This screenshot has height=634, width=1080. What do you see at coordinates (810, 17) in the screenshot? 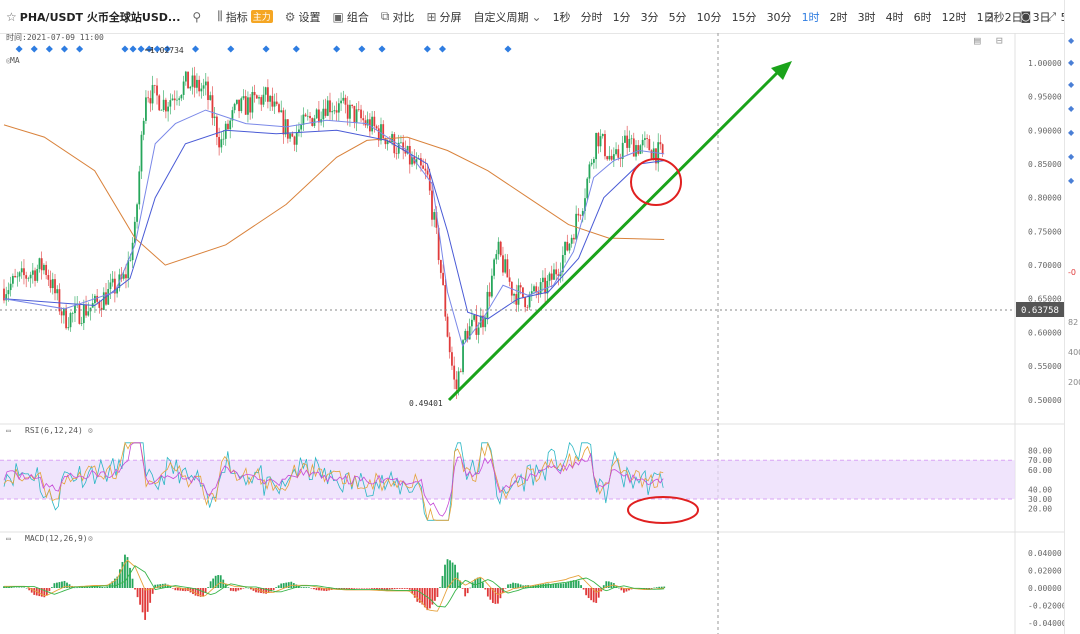
I see `interval-8: 1时` at bounding box center [810, 17].